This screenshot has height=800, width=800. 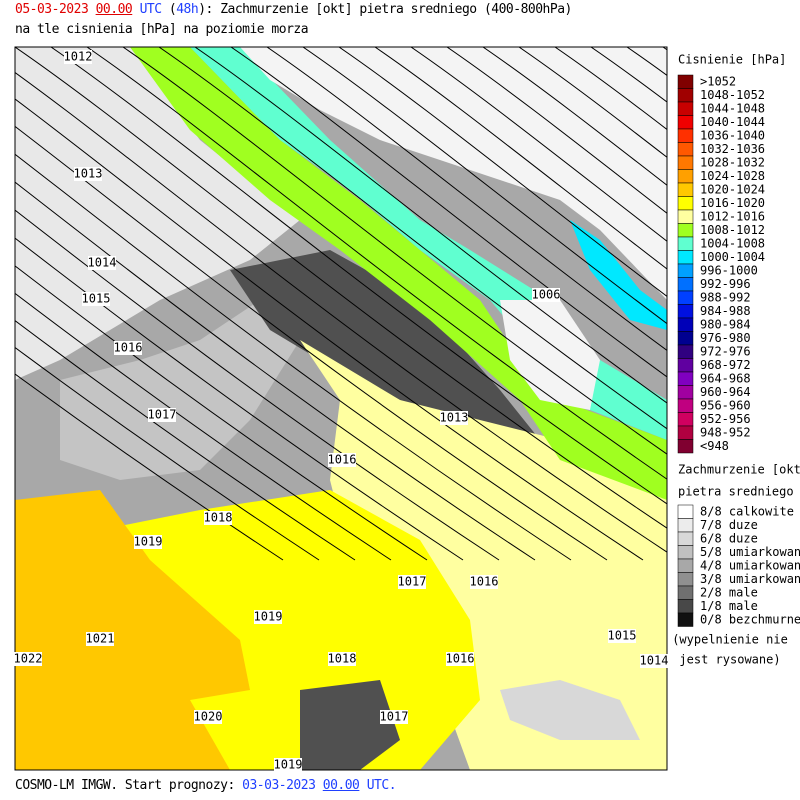 What do you see at coordinates (732, 230) in the screenshot?
I see `legend-label: 1008-1012` at bounding box center [732, 230].